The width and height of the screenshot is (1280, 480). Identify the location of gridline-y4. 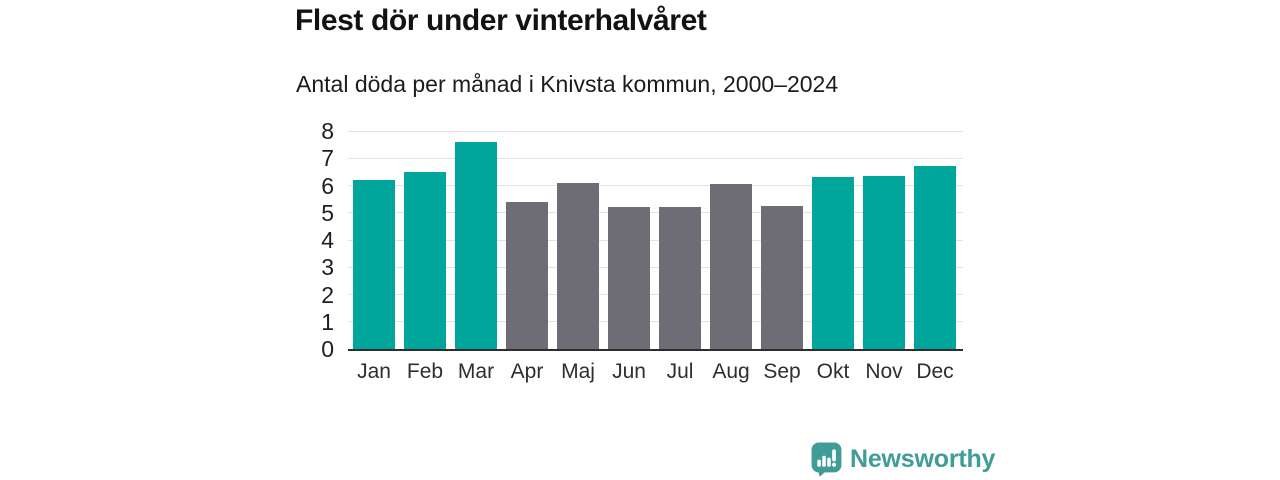
(655, 240).